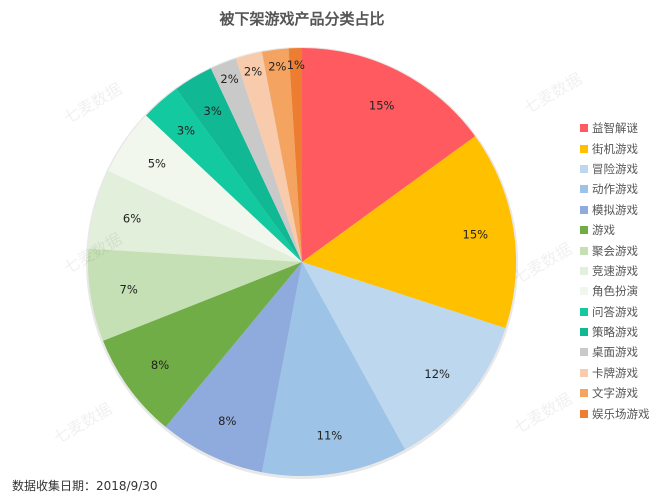 The height and width of the screenshot is (501, 664). I want to click on legend-label: 卡牌游戏, so click(615, 372).